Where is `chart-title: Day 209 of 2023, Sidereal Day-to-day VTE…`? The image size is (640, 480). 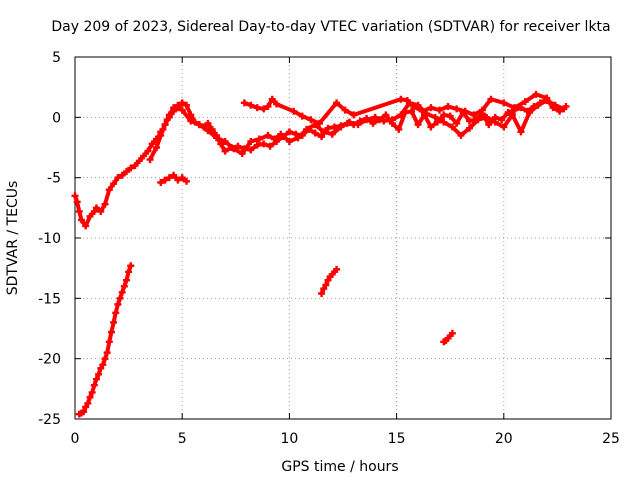
chart-title: Day 209 of 2023, Sidereal Day-to-day VTE… is located at coordinates (330, 27).